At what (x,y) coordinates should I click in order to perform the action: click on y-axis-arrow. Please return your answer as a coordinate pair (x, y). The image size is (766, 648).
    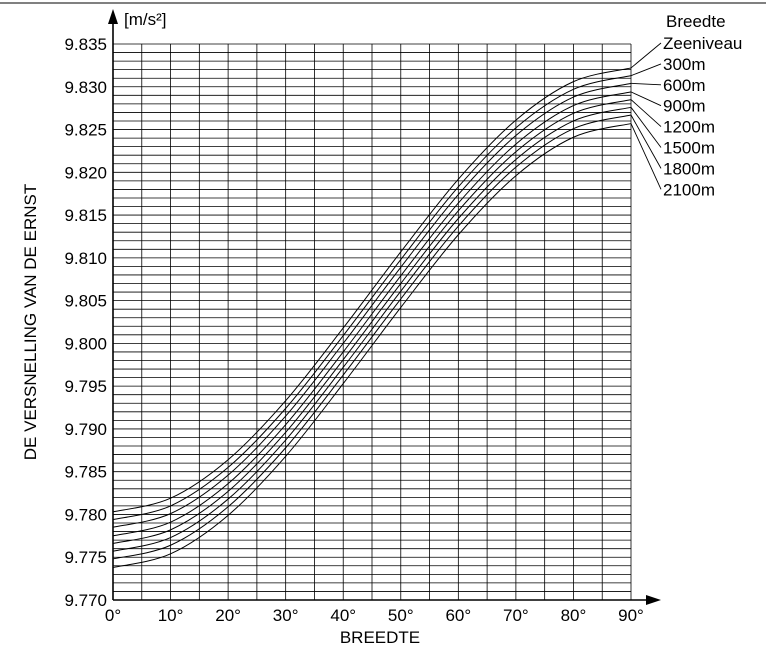
    Looking at the image, I should click on (113, 16).